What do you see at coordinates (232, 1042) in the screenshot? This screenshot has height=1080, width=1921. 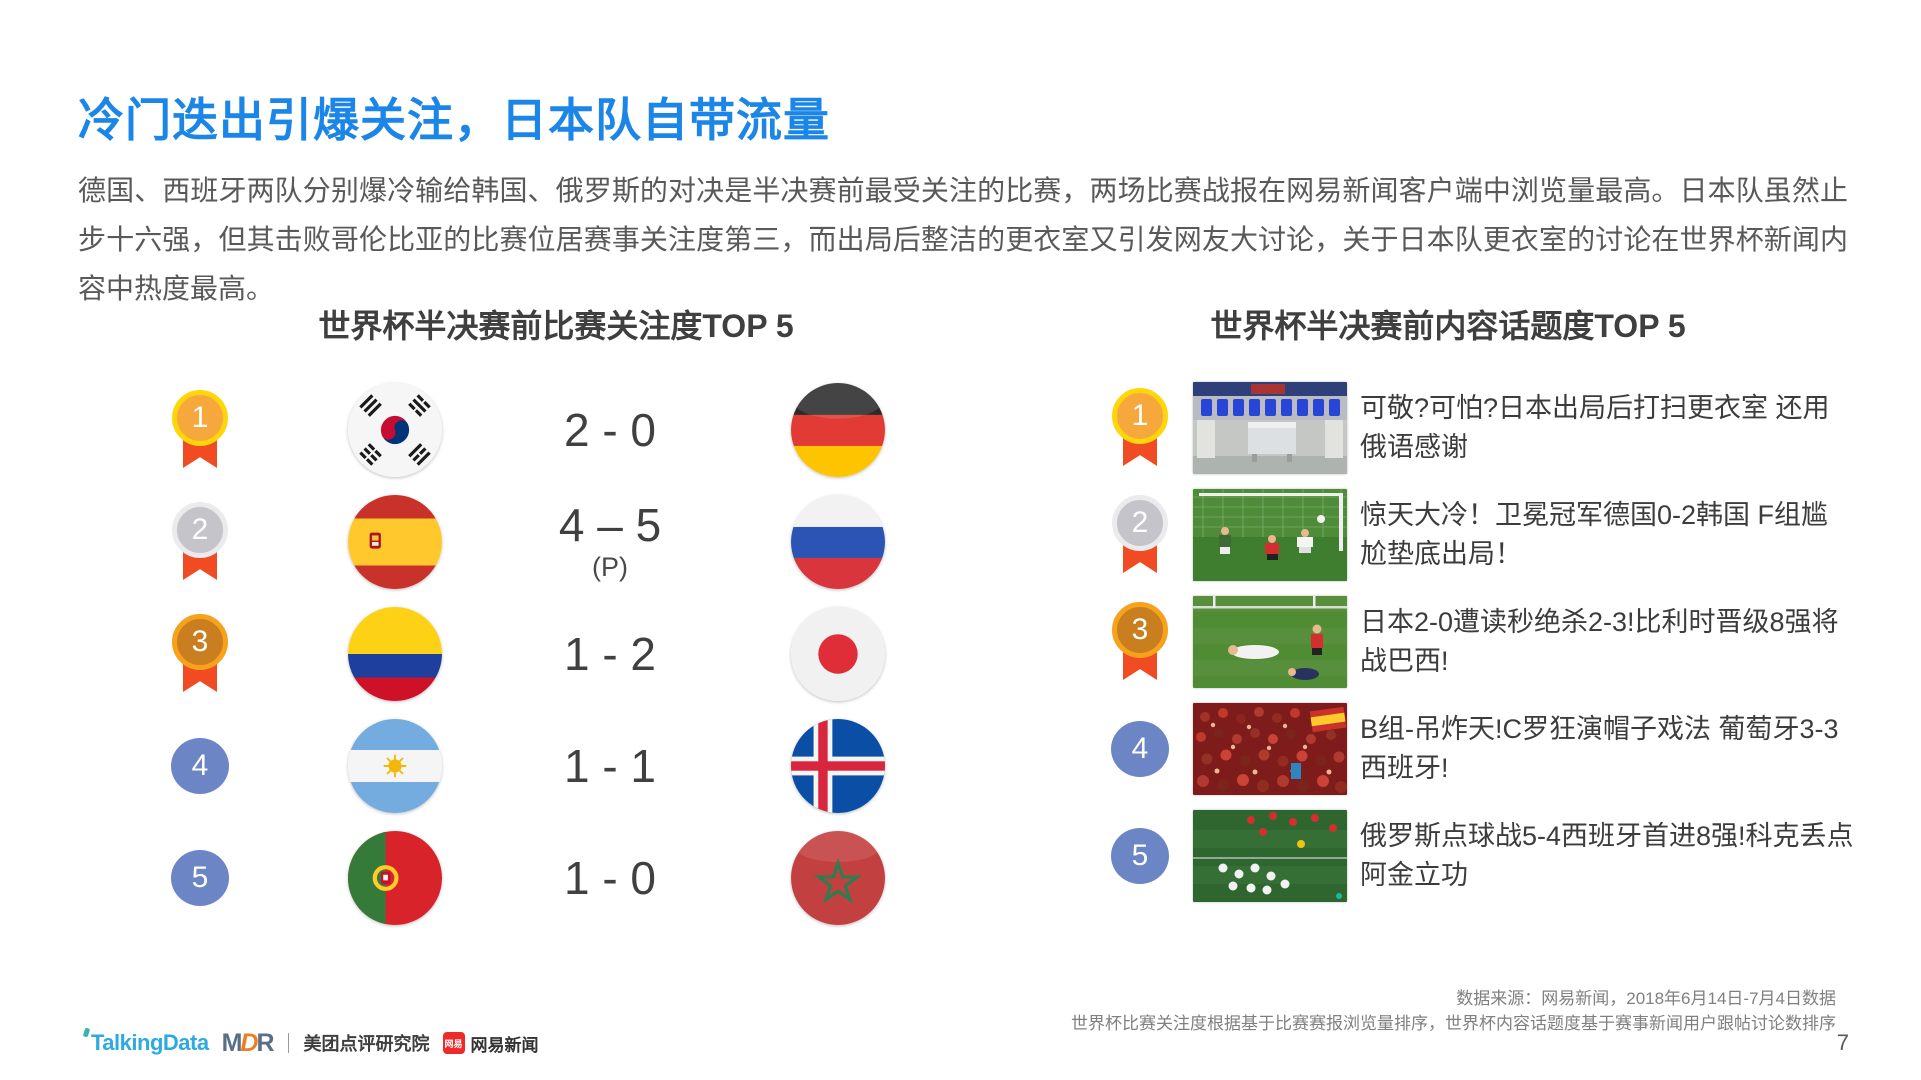 I see `mdr-letter-m: M` at bounding box center [232, 1042].